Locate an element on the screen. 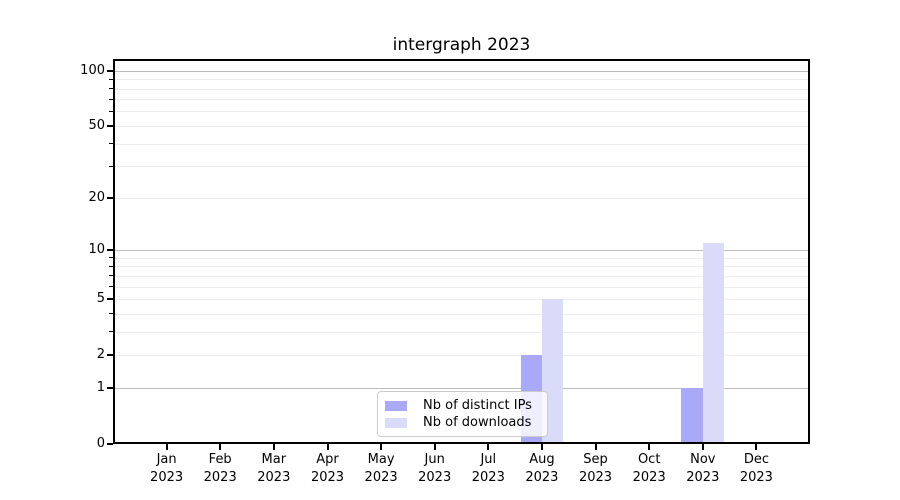 The width and height of the screenshot is (900, 500). legend-swatch-distinct-ips is located at coordinates (396, 405).